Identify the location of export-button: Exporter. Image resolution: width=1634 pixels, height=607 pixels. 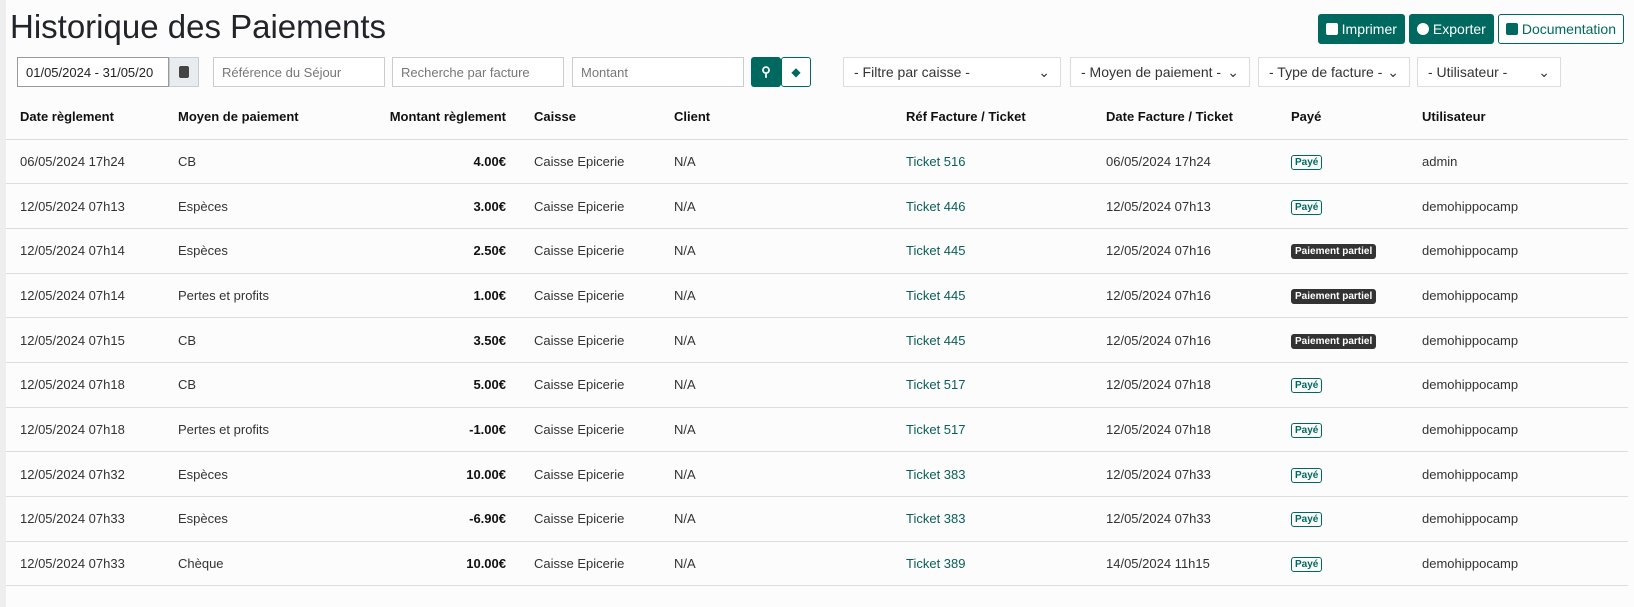
(1451, 29).